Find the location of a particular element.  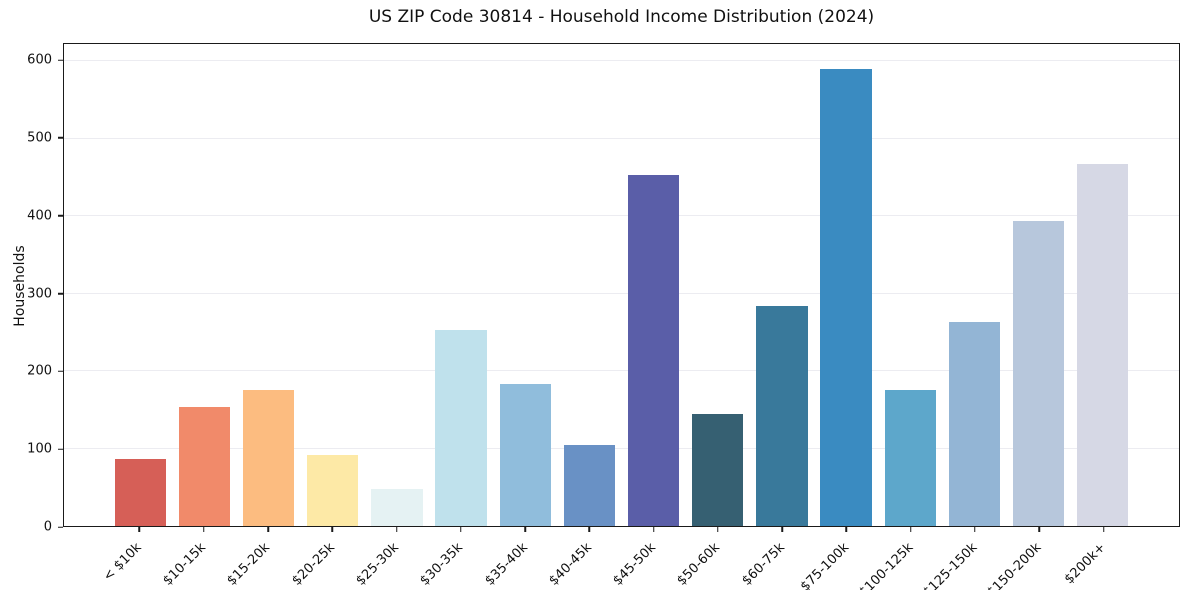

x-tick-label: $30-35k is located at coordinates (442, 564).